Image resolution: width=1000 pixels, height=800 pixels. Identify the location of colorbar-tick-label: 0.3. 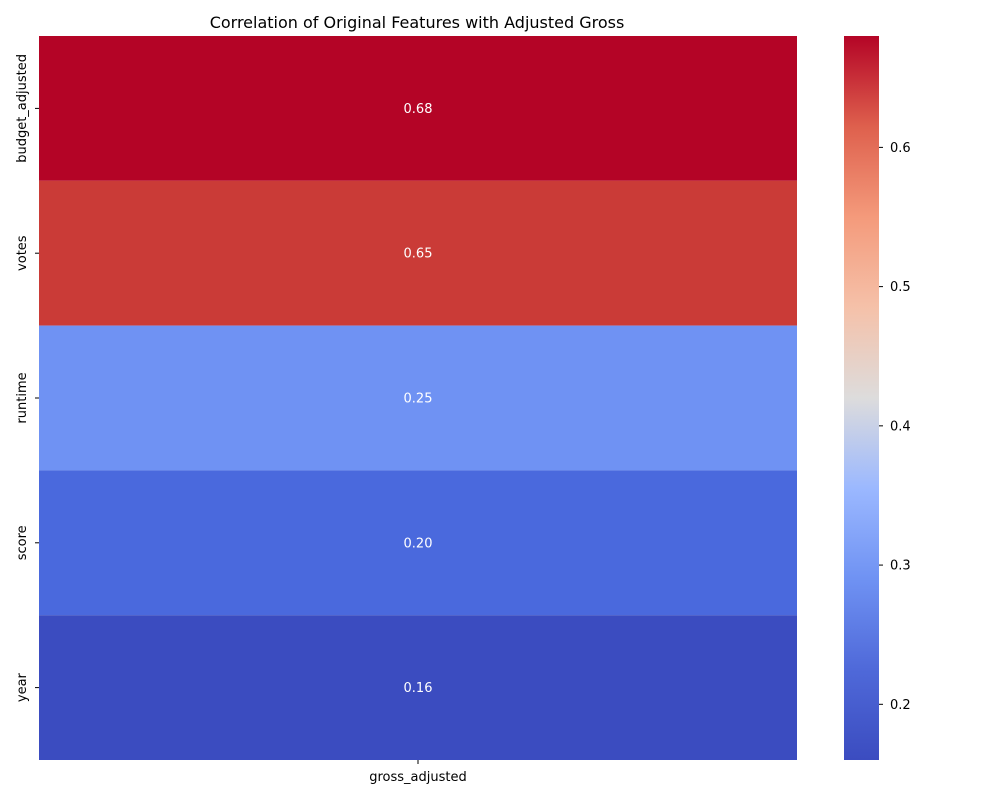
(900, 566).